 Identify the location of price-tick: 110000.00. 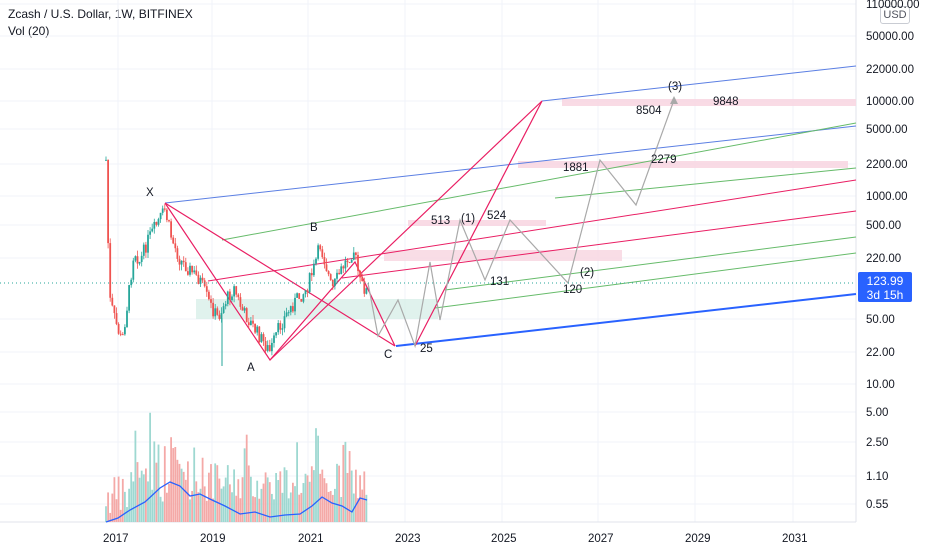
(893, 5).